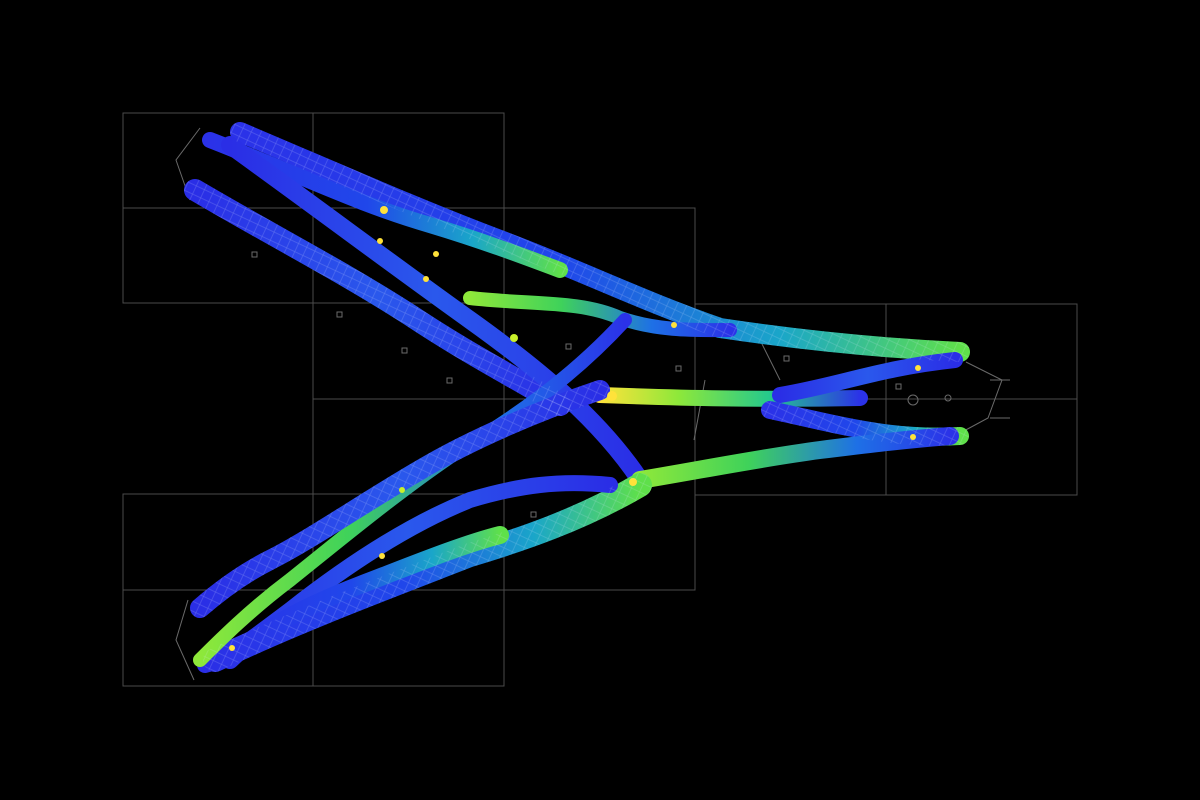 This screenshot has height=800, width=1200. I want to click on branch-middle-hot, so click(730, 397).